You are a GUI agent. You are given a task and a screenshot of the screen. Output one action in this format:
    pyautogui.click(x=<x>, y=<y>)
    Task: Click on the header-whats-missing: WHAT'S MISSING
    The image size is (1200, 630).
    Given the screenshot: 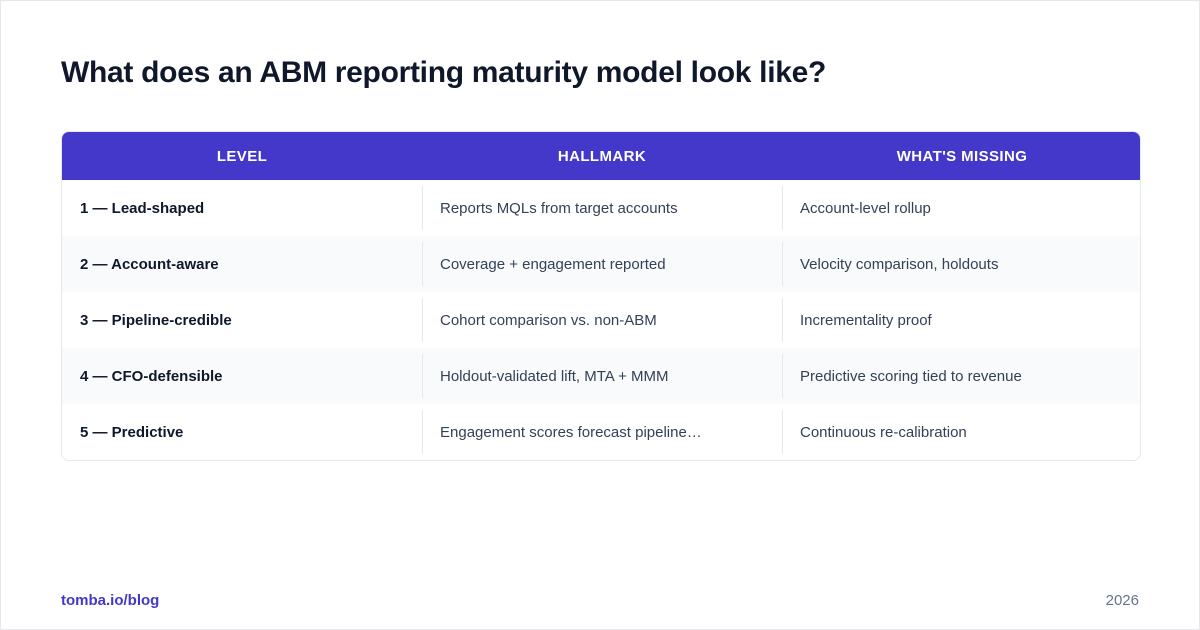 What is the action you would take?
    pyautogui.click(x=962, y=156)
    